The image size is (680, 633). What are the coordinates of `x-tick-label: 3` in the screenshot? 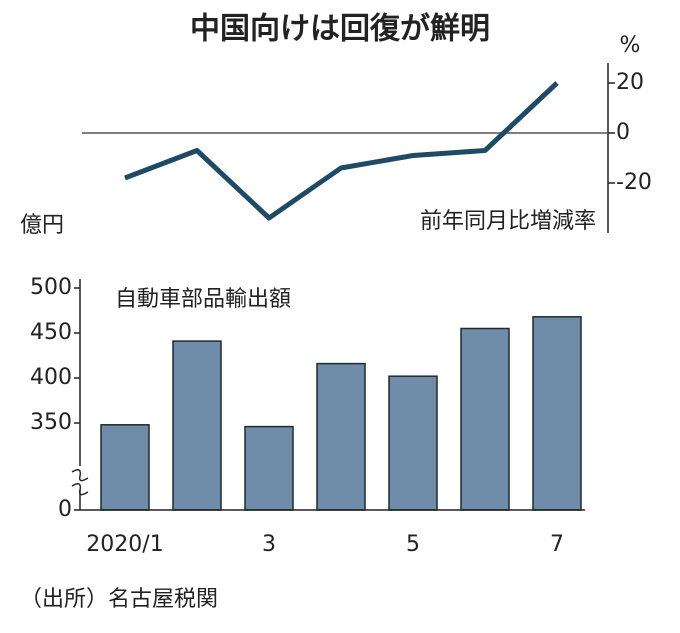 It's located at (269, 544).